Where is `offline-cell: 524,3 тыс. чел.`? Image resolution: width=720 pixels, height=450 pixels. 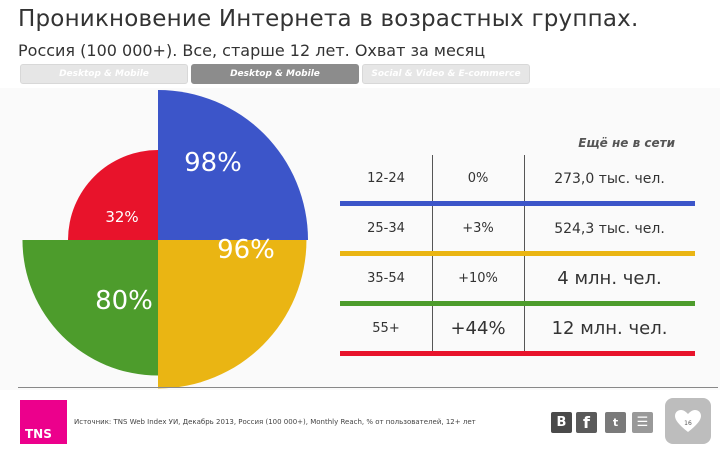 offline-cell: 524,3 тыс. чел. is located at coordinates (609, 229).